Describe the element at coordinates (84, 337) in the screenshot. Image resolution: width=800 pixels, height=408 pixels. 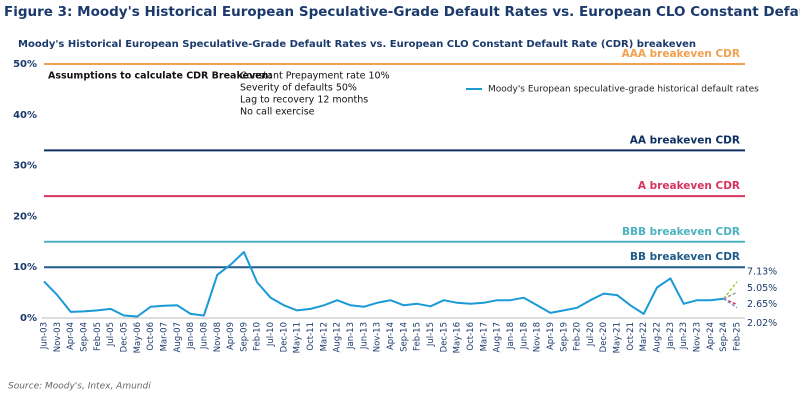
I see `x-tick-label: Sep-04` at that location.